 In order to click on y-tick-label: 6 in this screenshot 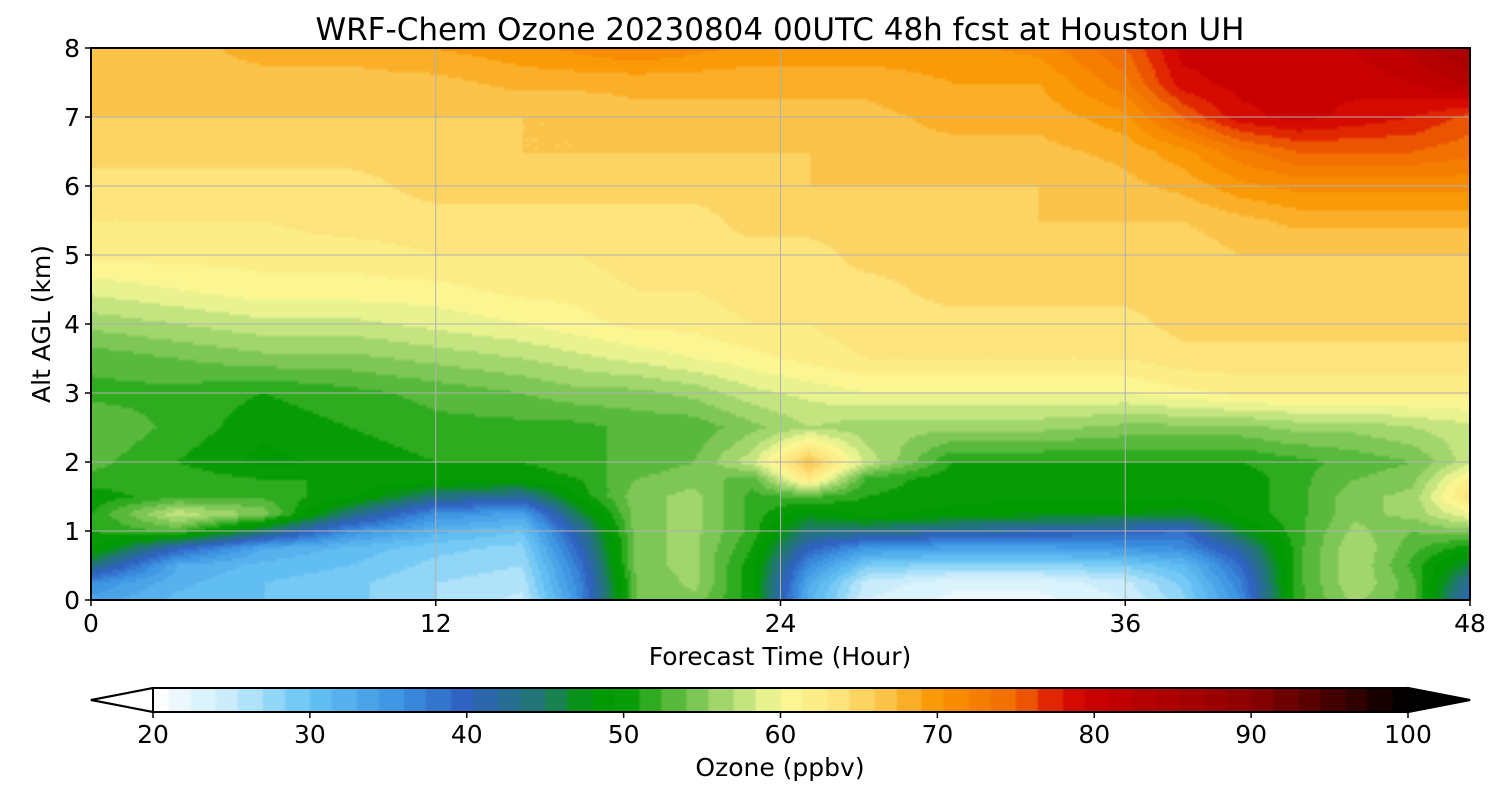, I will do `click(72, 186)`.